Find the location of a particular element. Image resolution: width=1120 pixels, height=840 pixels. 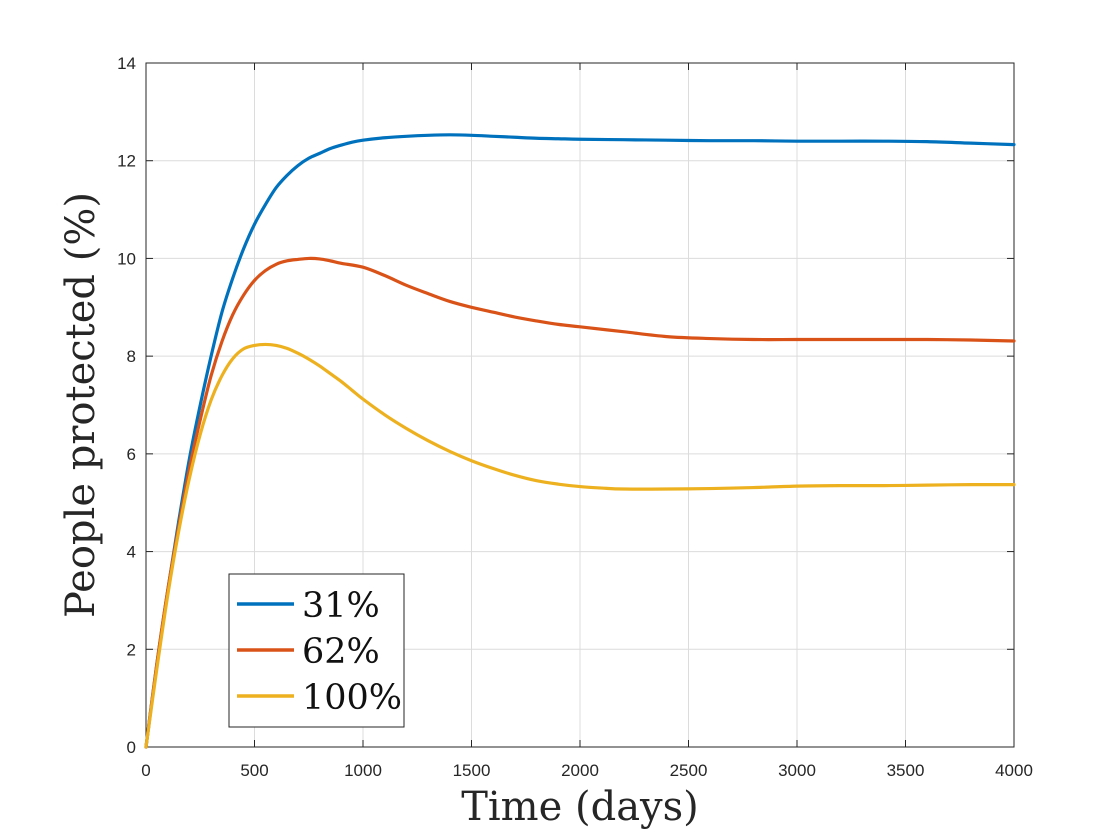

y-tick-label: 0 is located at coordinates (131, 747).